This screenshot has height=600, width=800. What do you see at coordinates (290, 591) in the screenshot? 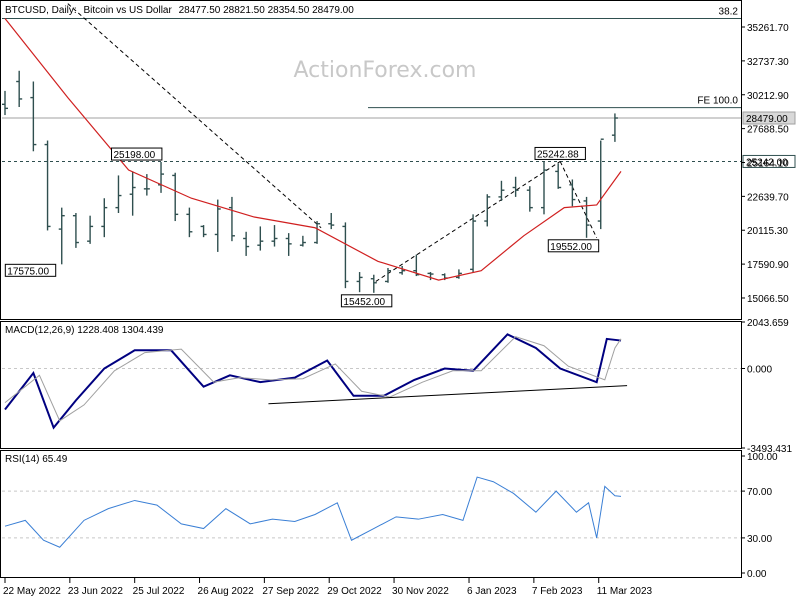
I see `x-tick-label: 27 Sep 2022` at bounding box center [290, 591].